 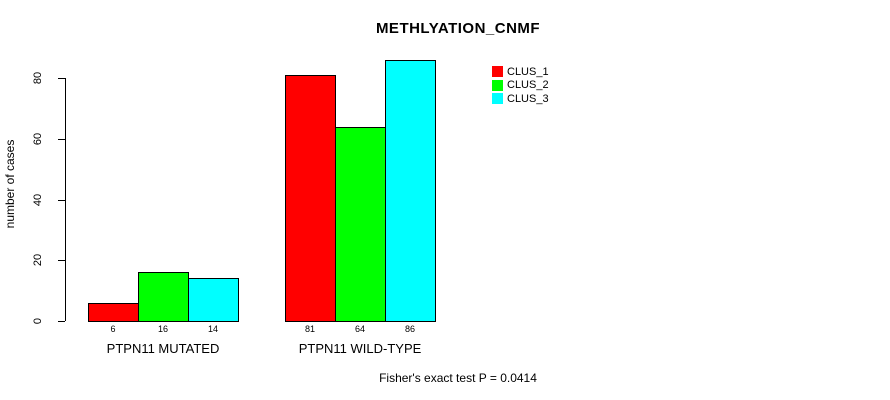 I want to click on y-tick-label: 80, so click(x=38, y=78).